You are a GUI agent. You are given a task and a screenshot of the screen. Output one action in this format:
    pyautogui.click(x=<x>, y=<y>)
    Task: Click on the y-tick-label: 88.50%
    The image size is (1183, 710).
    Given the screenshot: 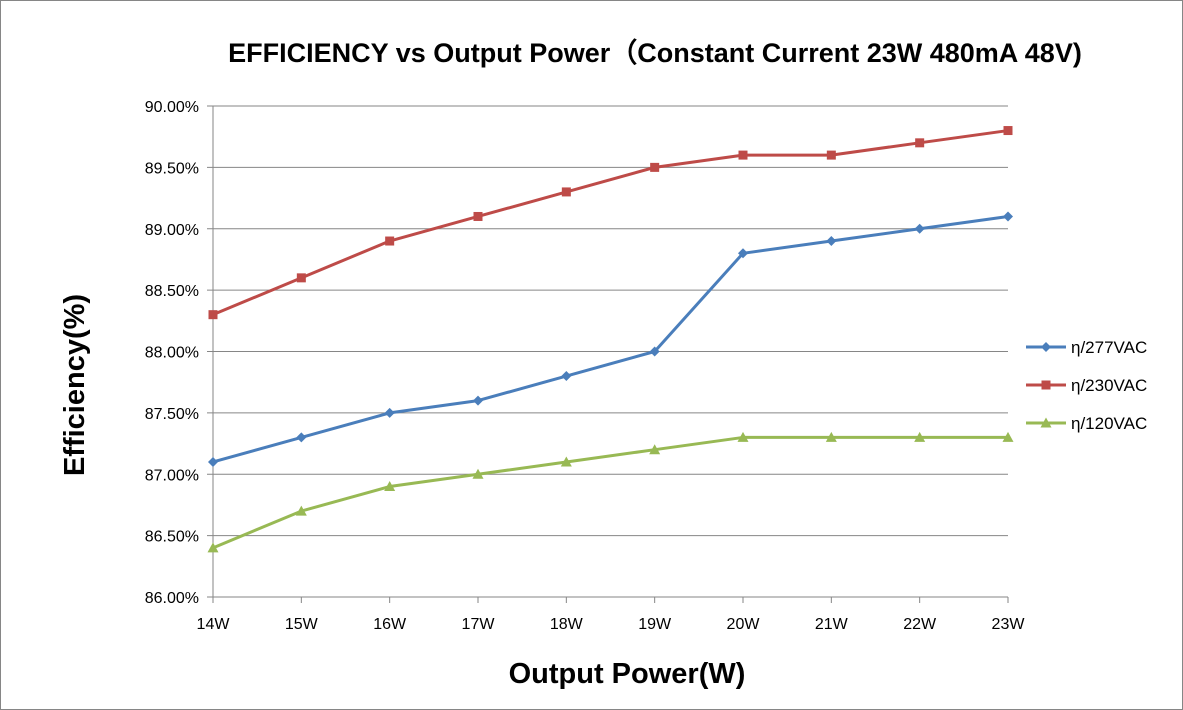 What is the action you would take?
    pyautogui.click(x=172, y=291)
    